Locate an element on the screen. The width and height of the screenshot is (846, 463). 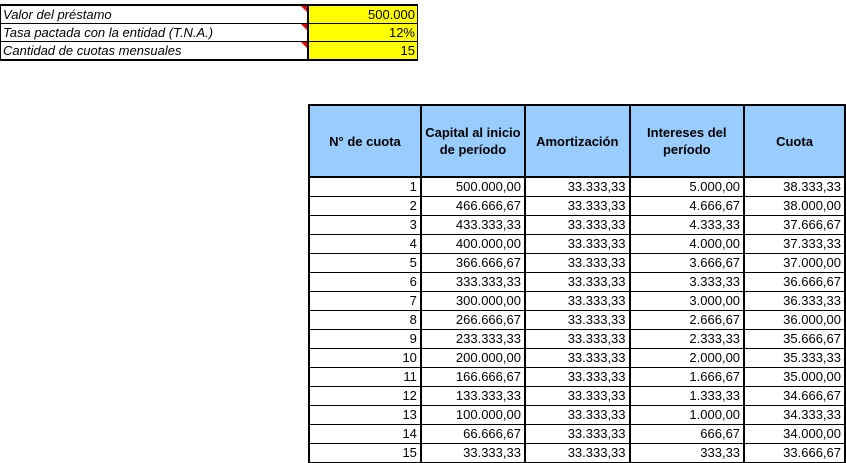
header-intereses: Intereses del período is located at coordinates (687, 141).